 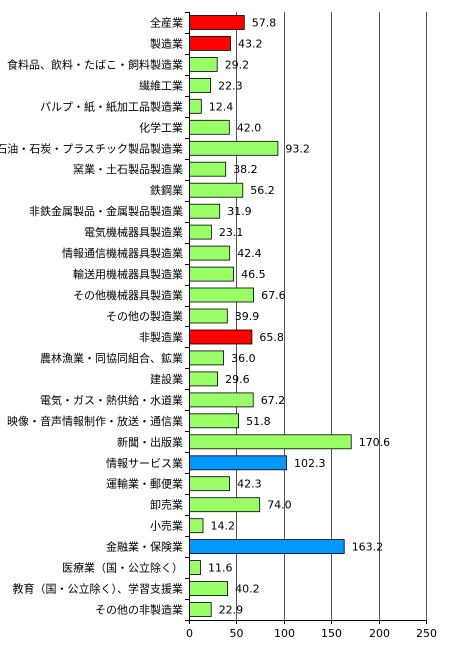 I want to click on category-label-1: 製造業, so click(x=166, y=43).